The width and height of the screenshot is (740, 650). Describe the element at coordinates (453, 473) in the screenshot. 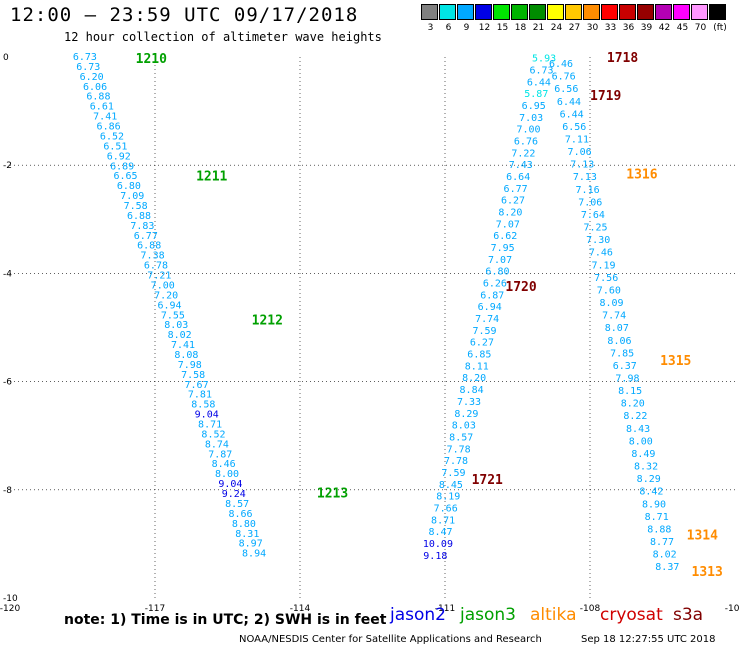

I see `wave-height-reading: 7.59` at that location.